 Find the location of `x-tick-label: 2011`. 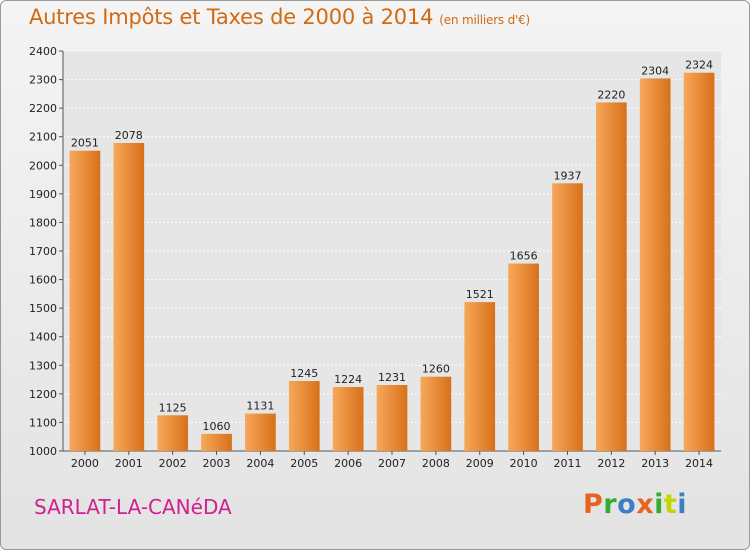

x-tick-label: 2011 is located at coordinates (567, 463).